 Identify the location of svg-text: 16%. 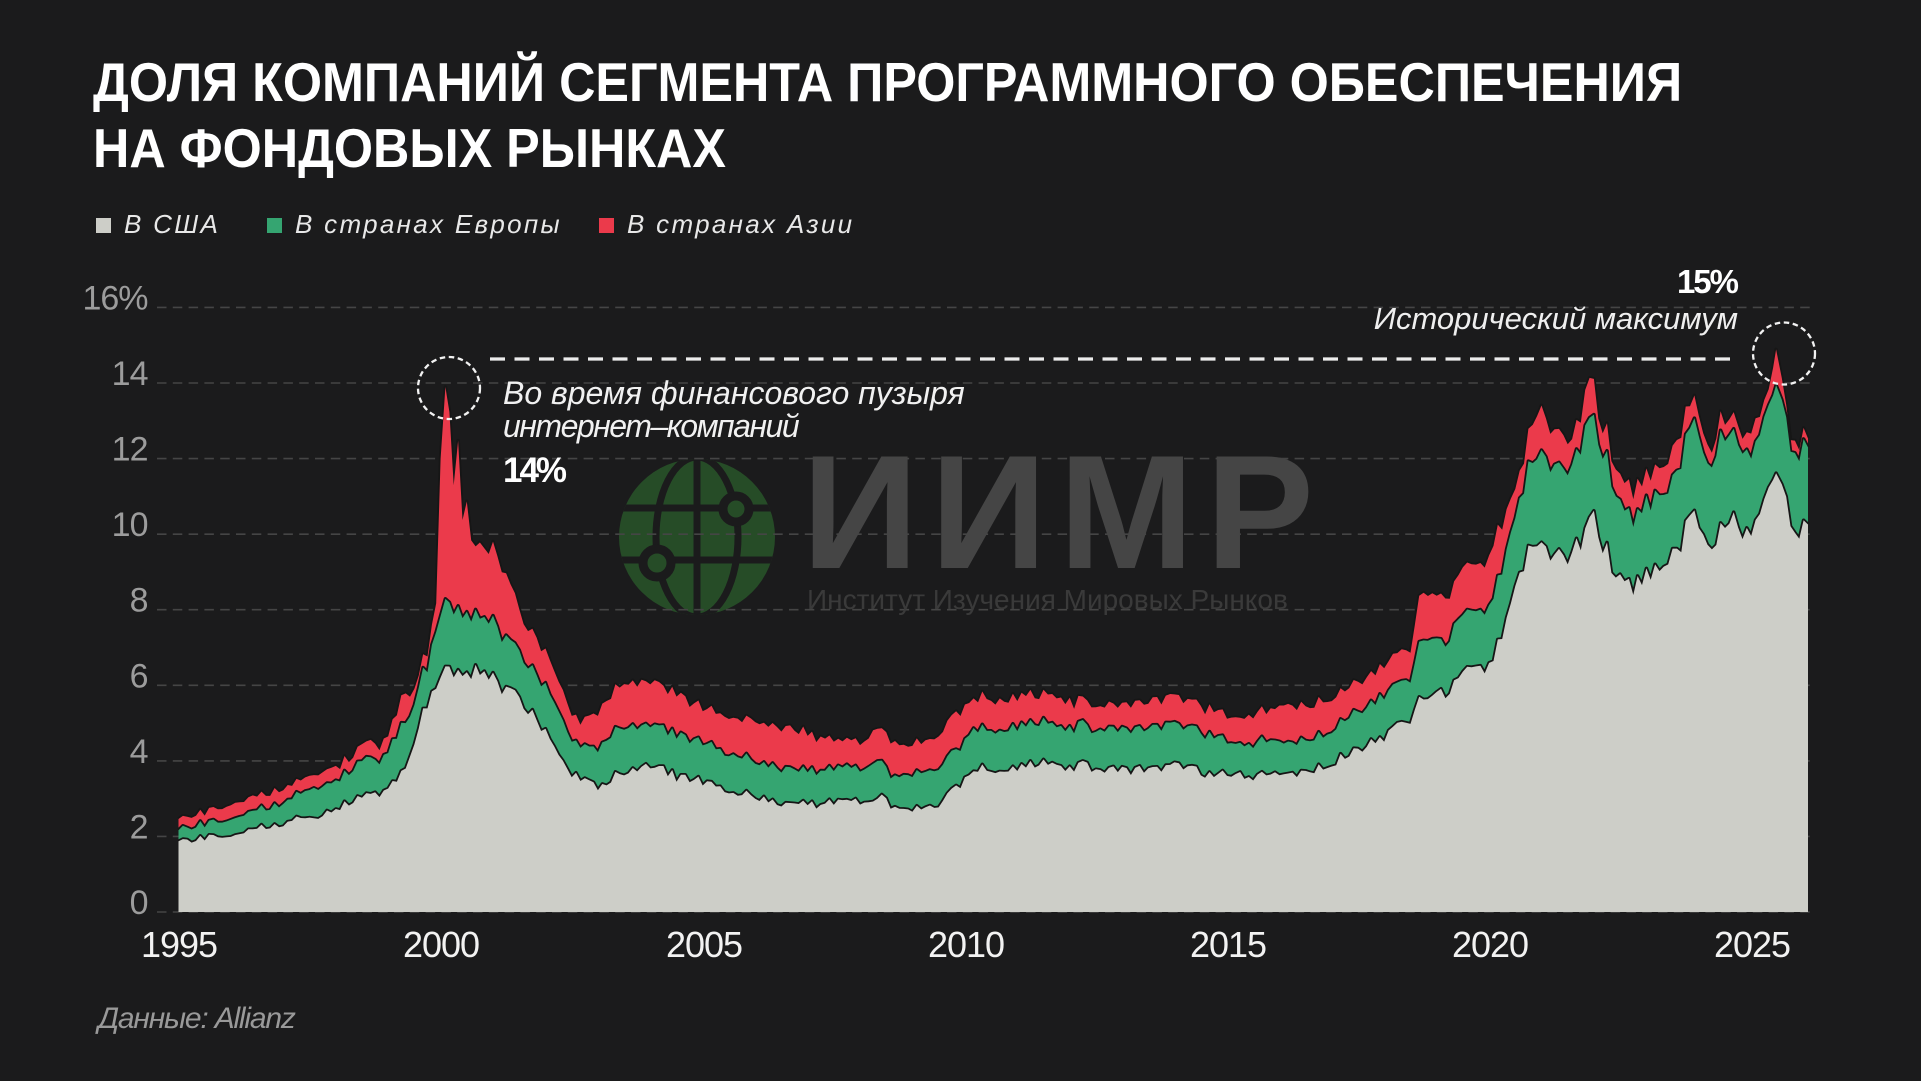
(115, 298).